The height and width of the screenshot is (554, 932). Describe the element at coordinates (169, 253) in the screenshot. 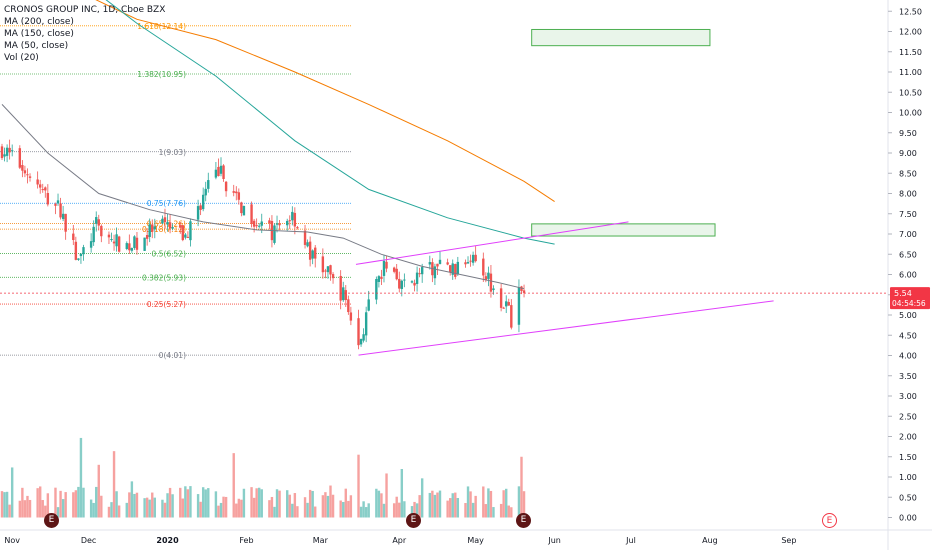

I see `fib-level-label: 0.5(6.52)` at that location.